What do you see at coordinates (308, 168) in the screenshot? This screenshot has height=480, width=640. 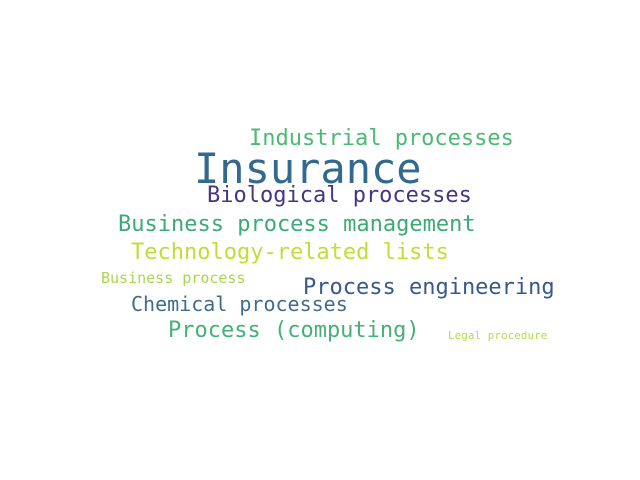 I see `word-insurance: Insurance` at bounding box center [308, 168].